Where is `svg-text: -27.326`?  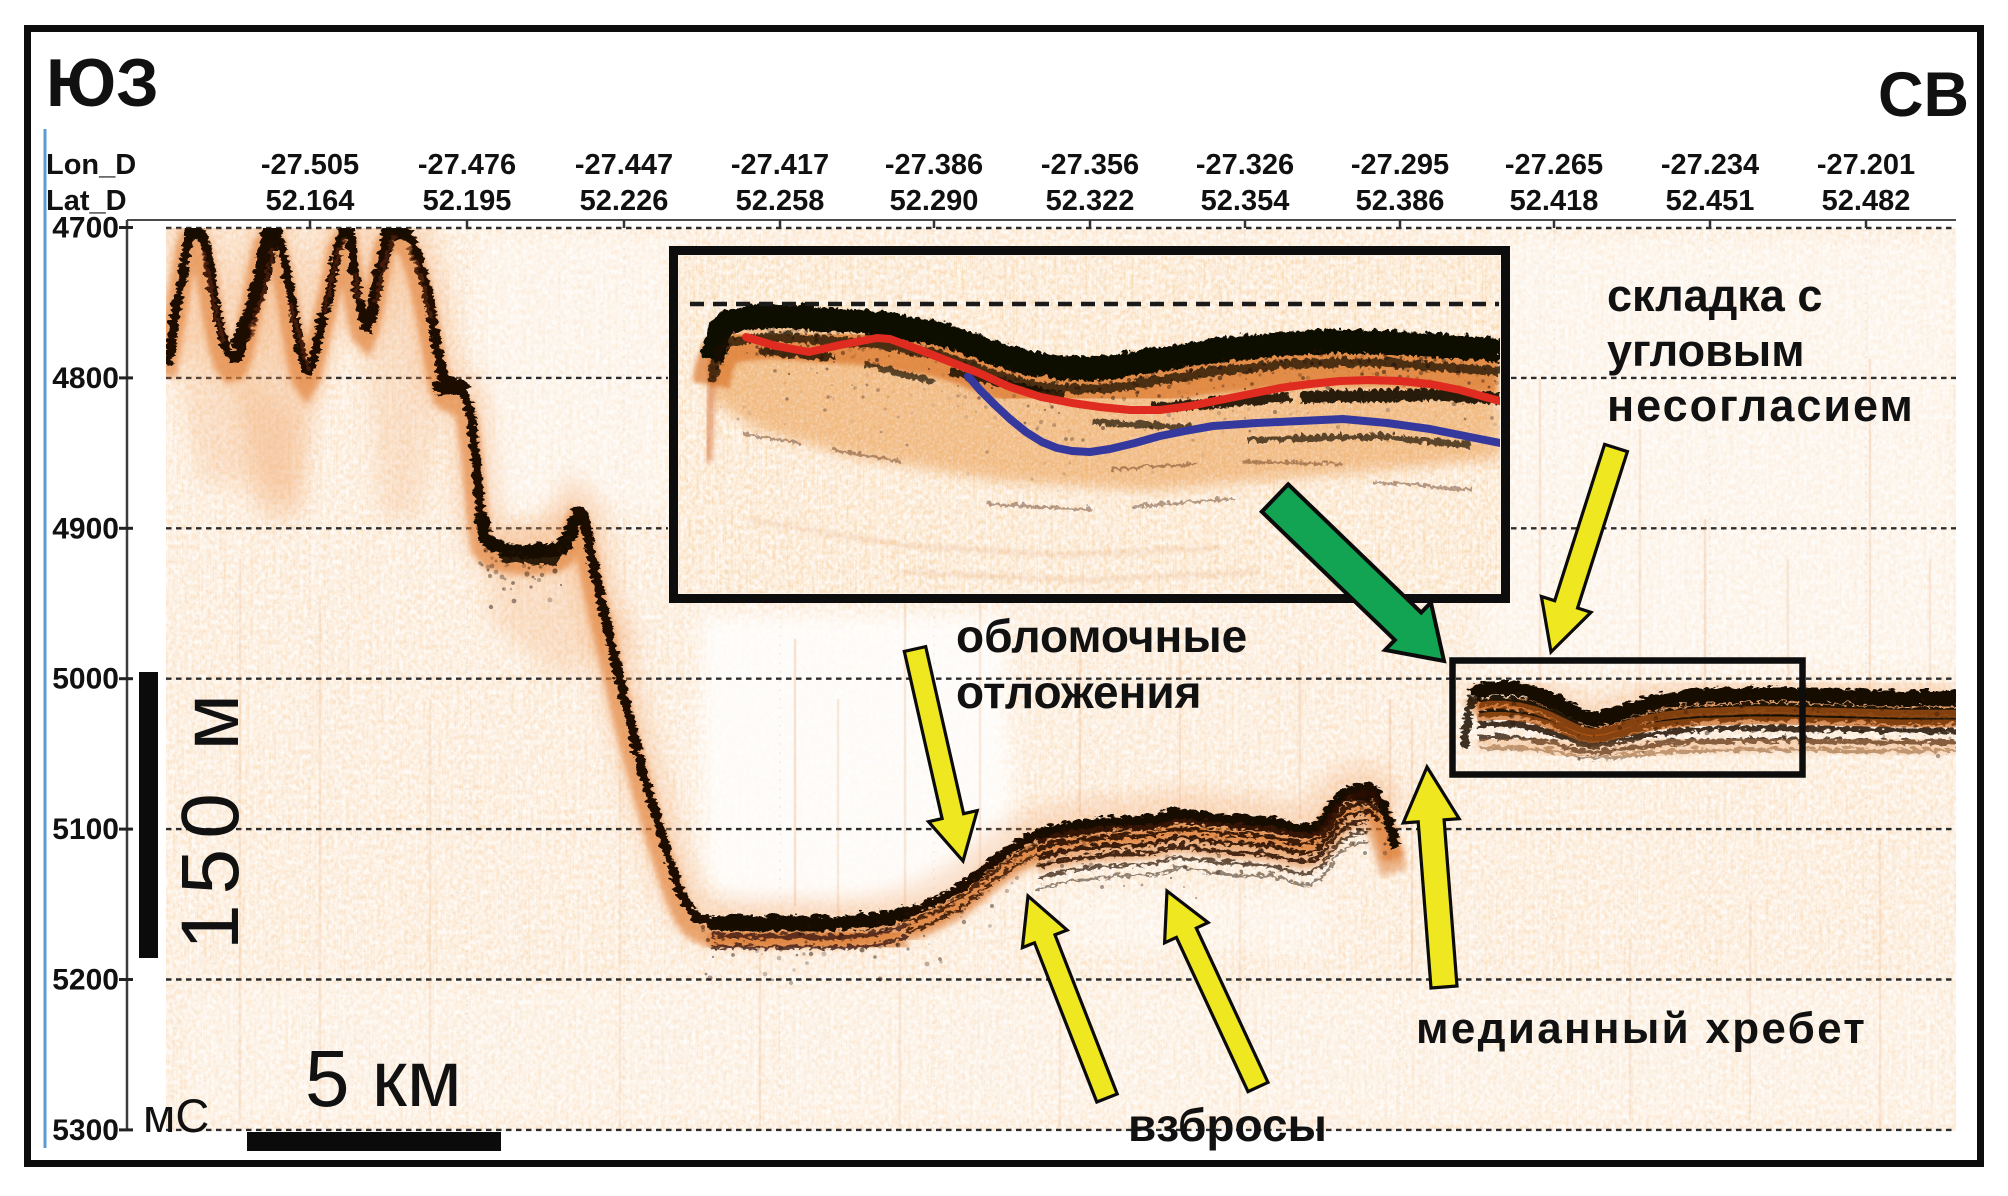
svg-text: -27.326 is located at coordinates (1245, 165).